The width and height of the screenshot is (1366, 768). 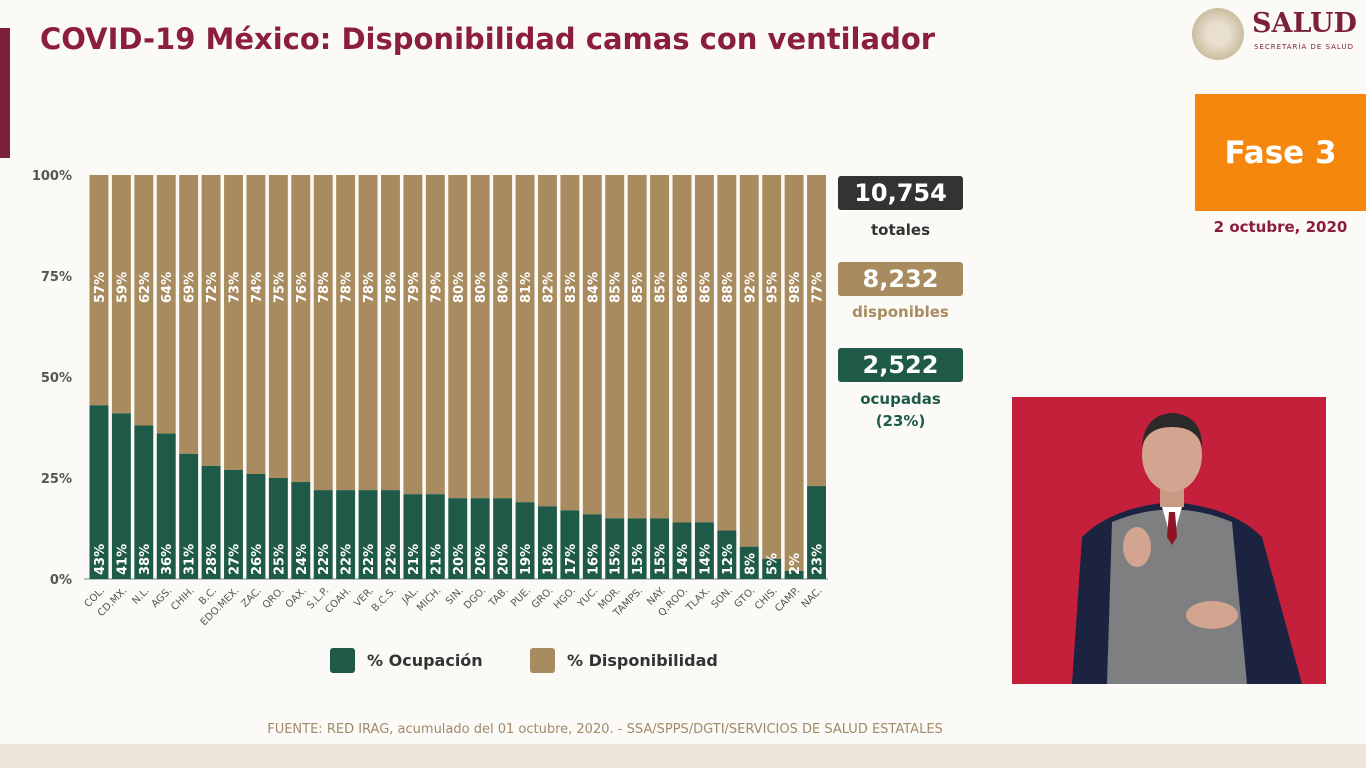 What do you see at coordinates (257, 559) in the screenshot?
I see `data-label-ocupacion: 26%` at bounding box center [257, 559].